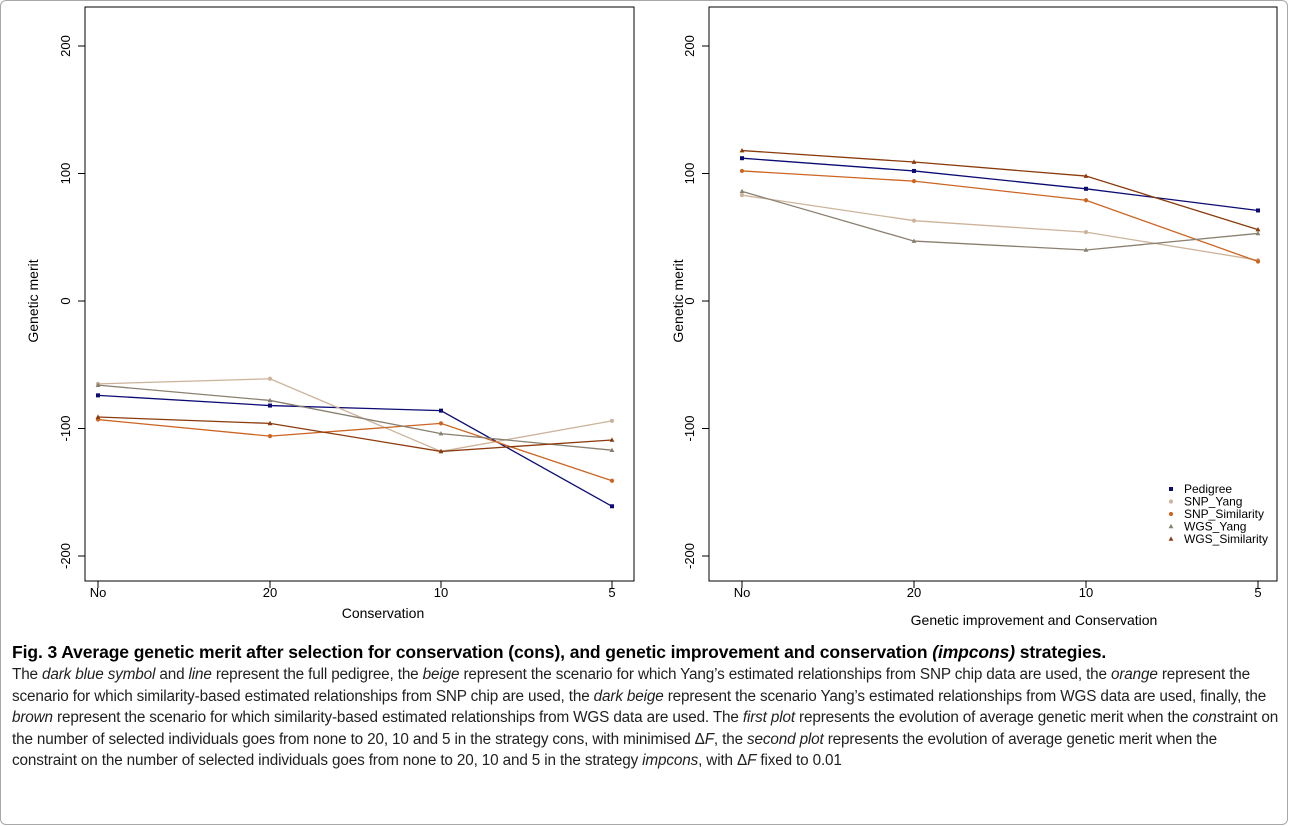  I want to click on legend-label: SNP_Yang, so click(1213, 502).